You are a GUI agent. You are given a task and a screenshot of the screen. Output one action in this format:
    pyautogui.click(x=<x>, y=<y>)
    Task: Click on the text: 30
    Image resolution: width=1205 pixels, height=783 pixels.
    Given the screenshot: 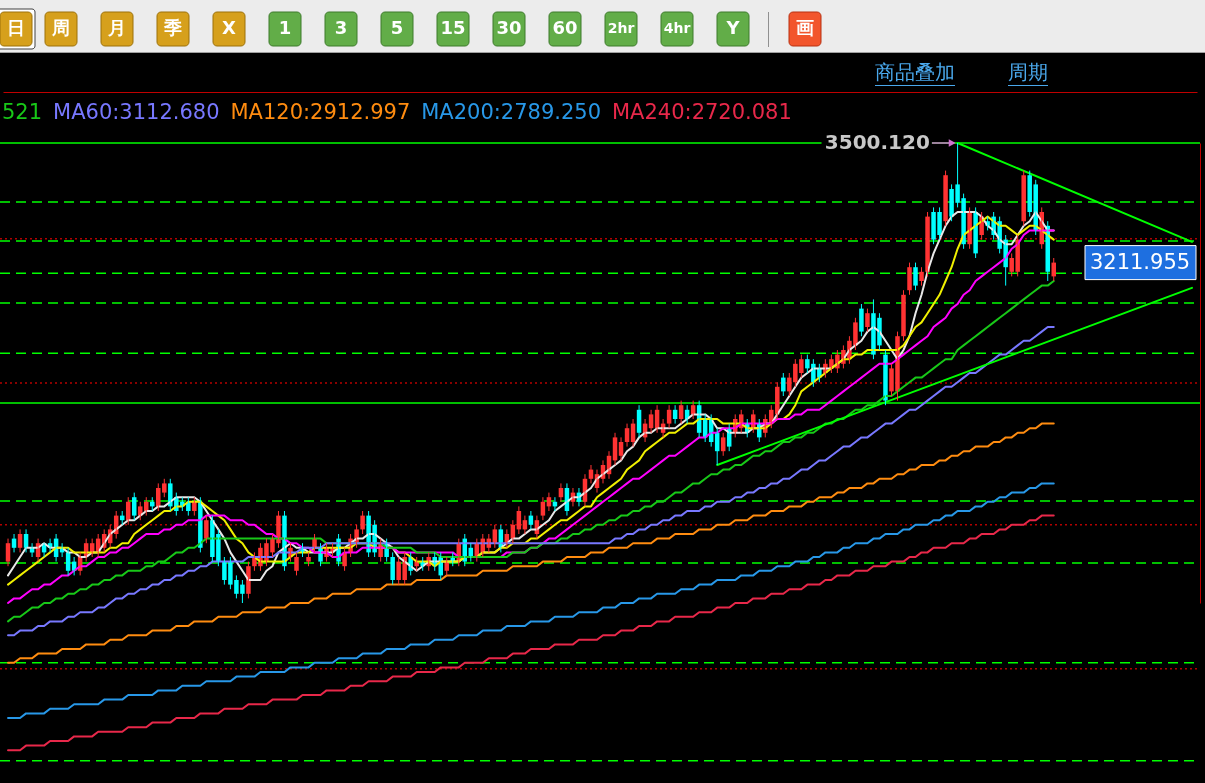 What is the action you would take?
    pyautogui.click(x=509, y=27)
    